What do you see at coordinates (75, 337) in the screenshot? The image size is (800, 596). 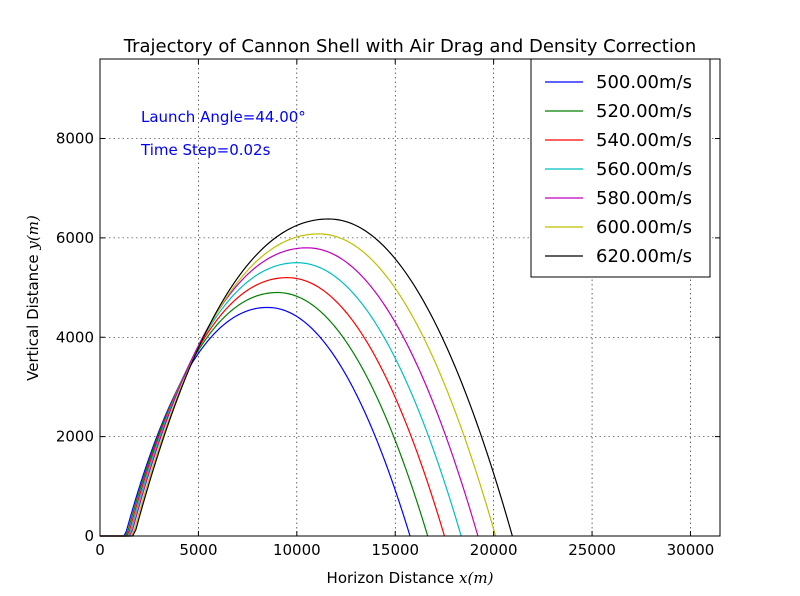 I see `y-tick-label: 4000` at bounding box center [75, 337].